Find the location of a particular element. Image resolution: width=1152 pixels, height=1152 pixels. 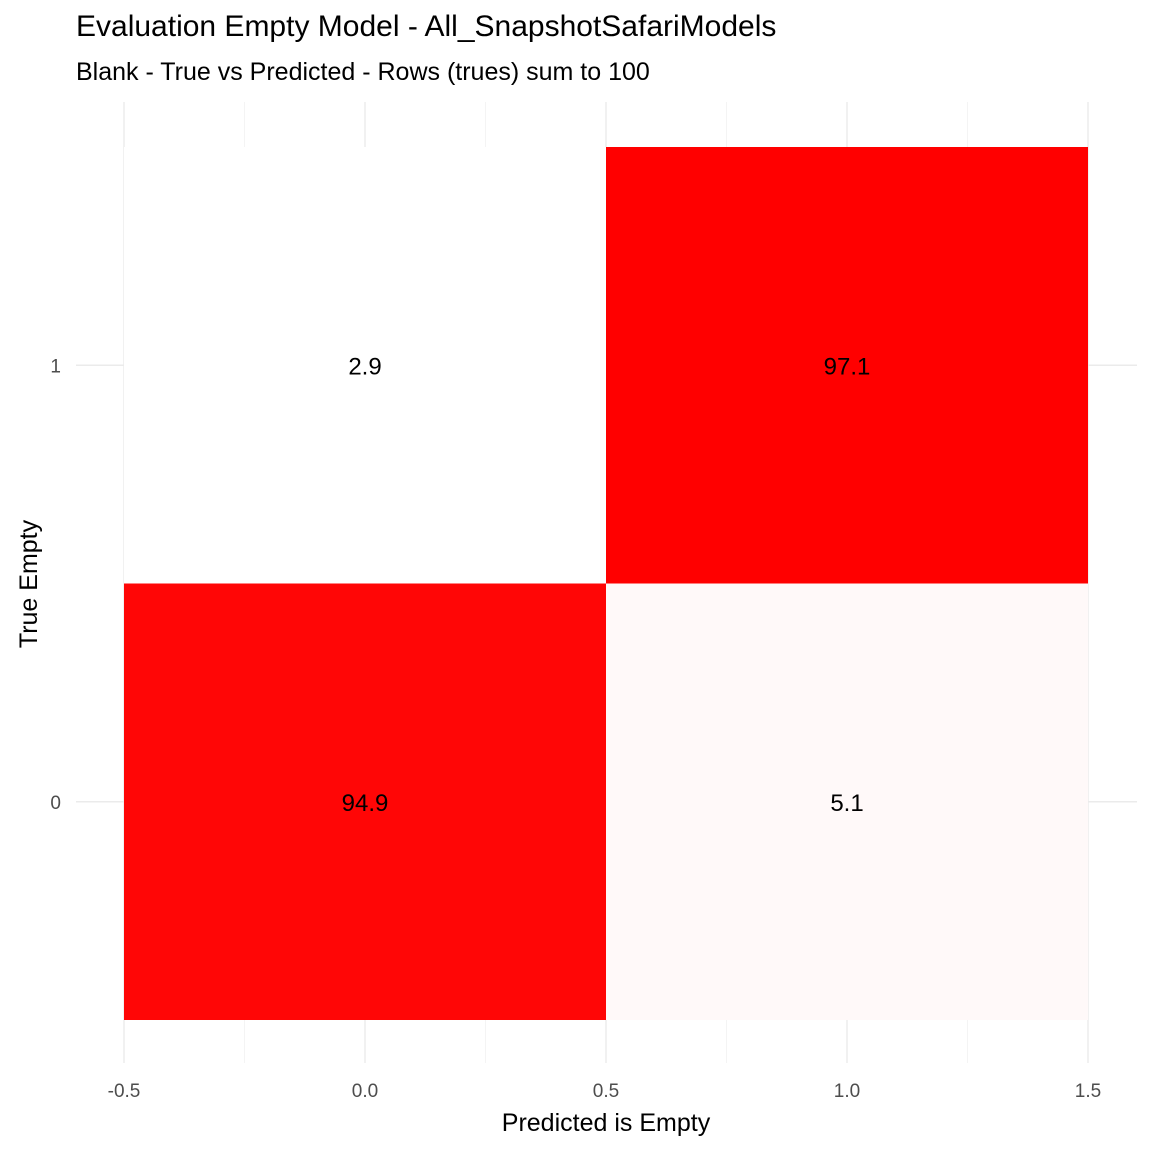

x-tick-label: 1.5 is located at coordinates (1088, 1091).